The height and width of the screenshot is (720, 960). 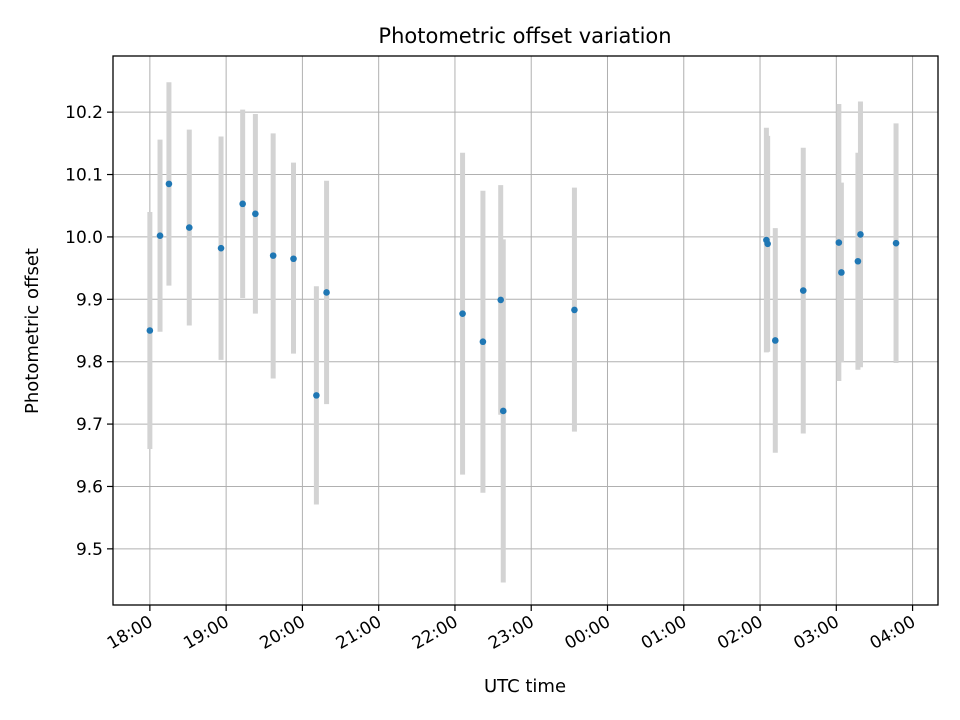 What do you see at coordinates (524, 36) in the screenshot?
I see `chart-title: Photometric offset variation` at bounding box center [524, 36].